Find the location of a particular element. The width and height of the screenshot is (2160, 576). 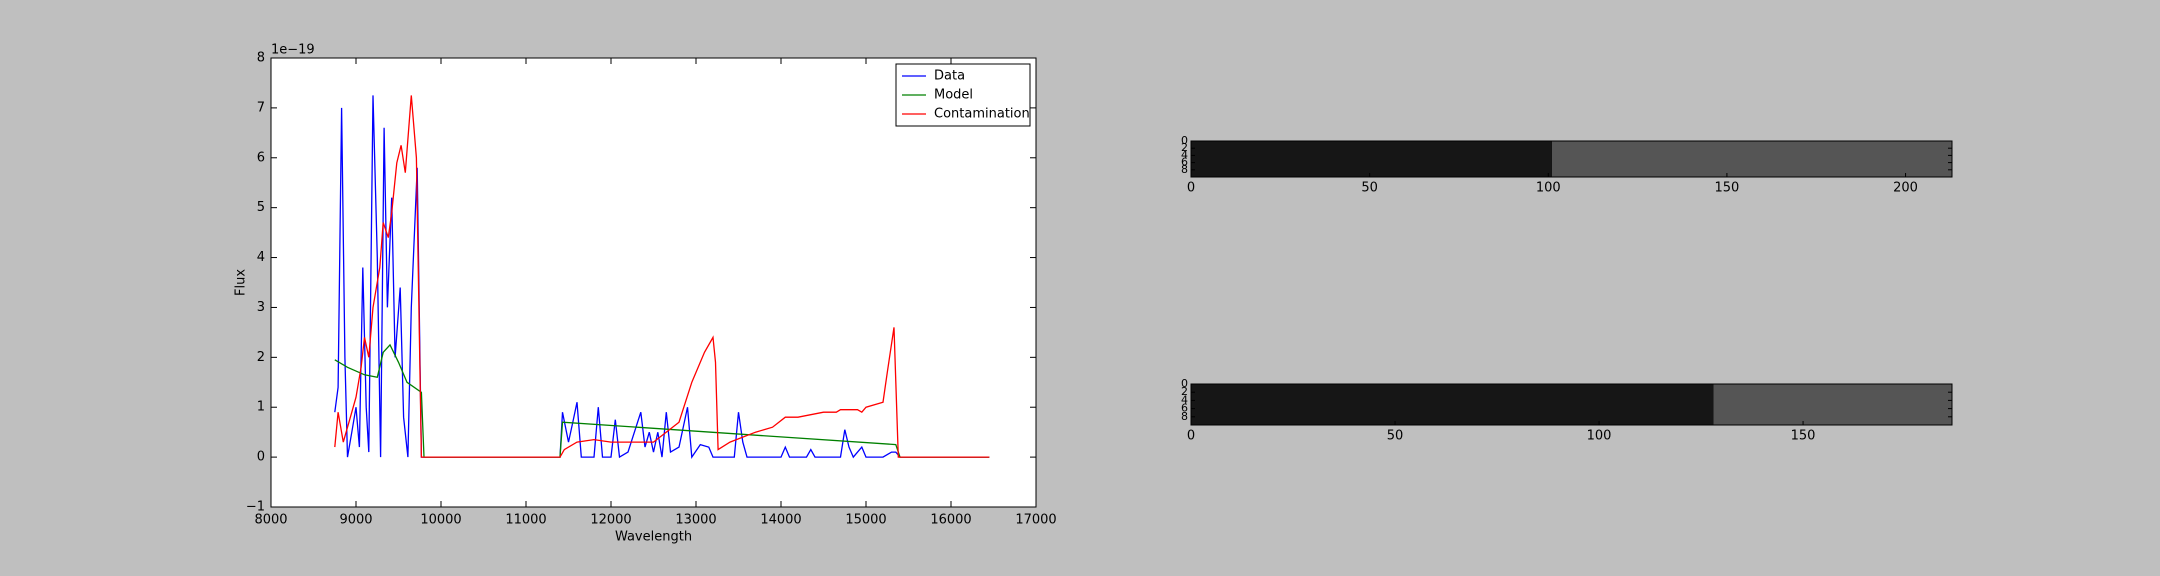

y-axis-label: Flux is located at coordinates (241, 282).